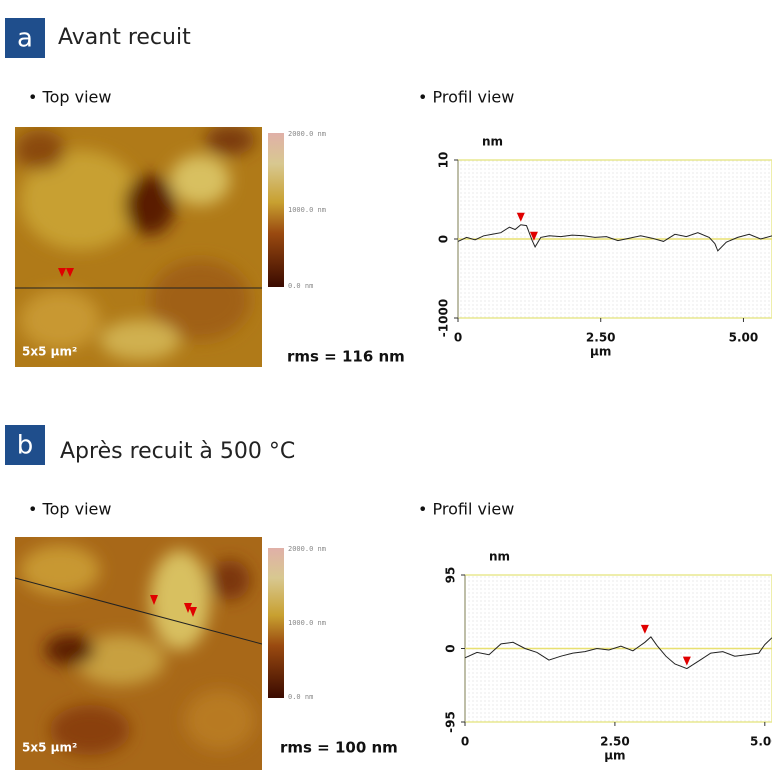  I want to click on panel-letter: b, so click(25, 446).